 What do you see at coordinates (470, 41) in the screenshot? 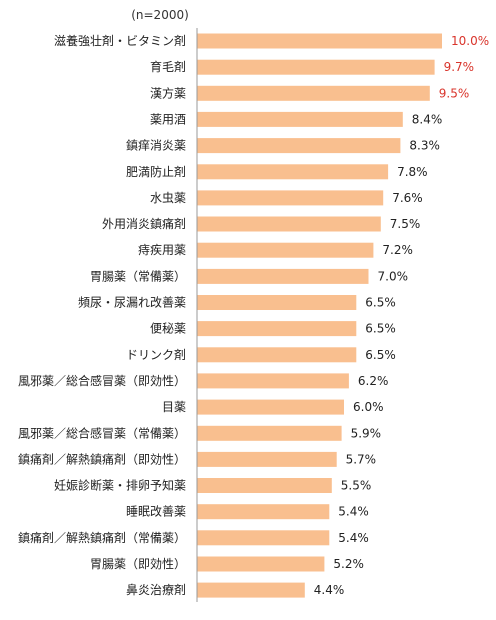
I see `value-label-1: 10.0%` at bounding box center [470, 41].